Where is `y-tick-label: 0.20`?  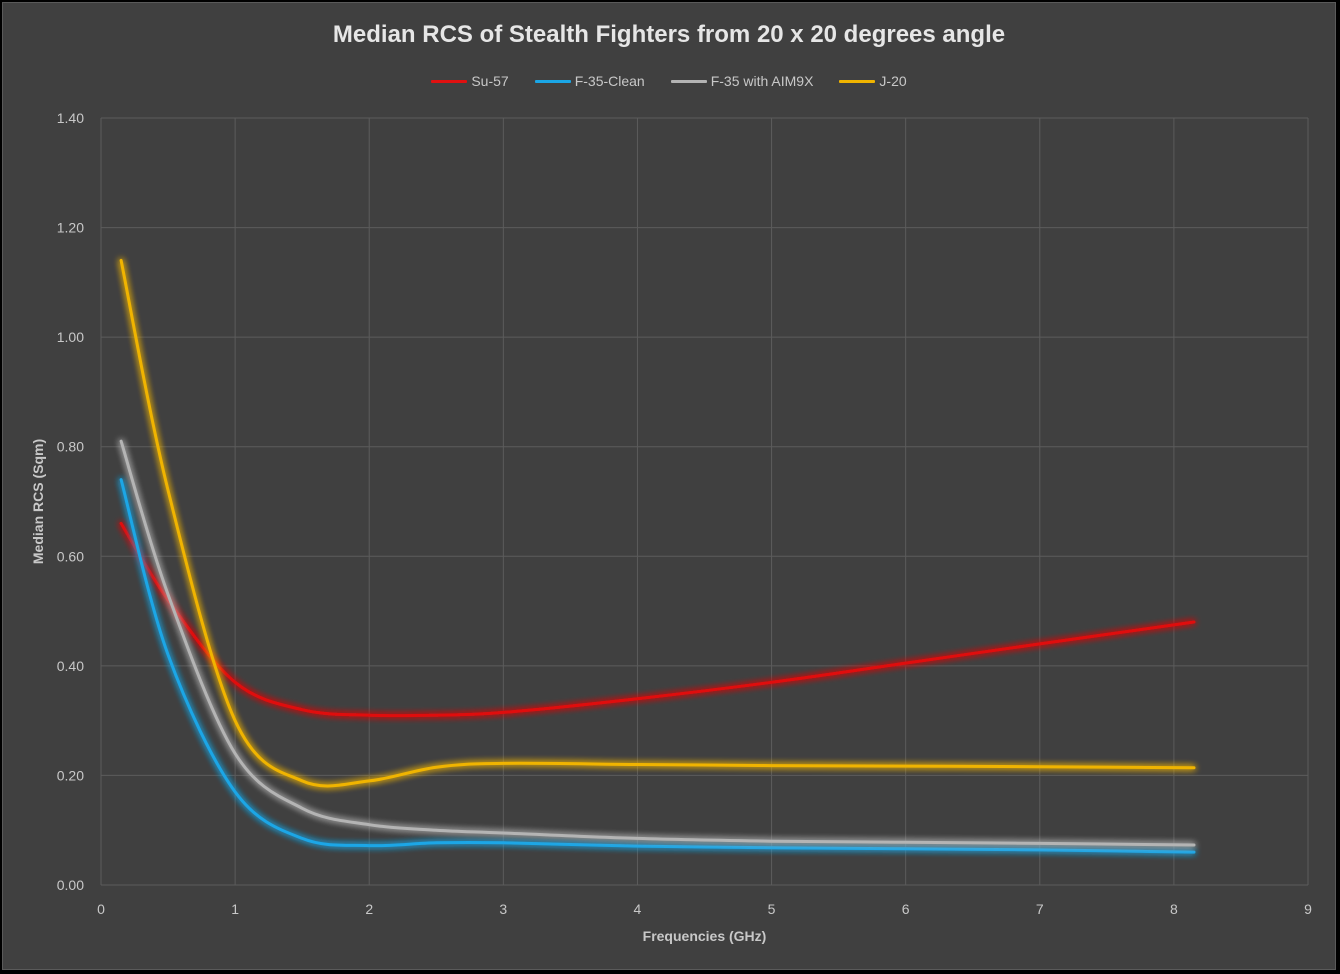
y-tick-label: 0.20 is located at coordinates (70, 775).